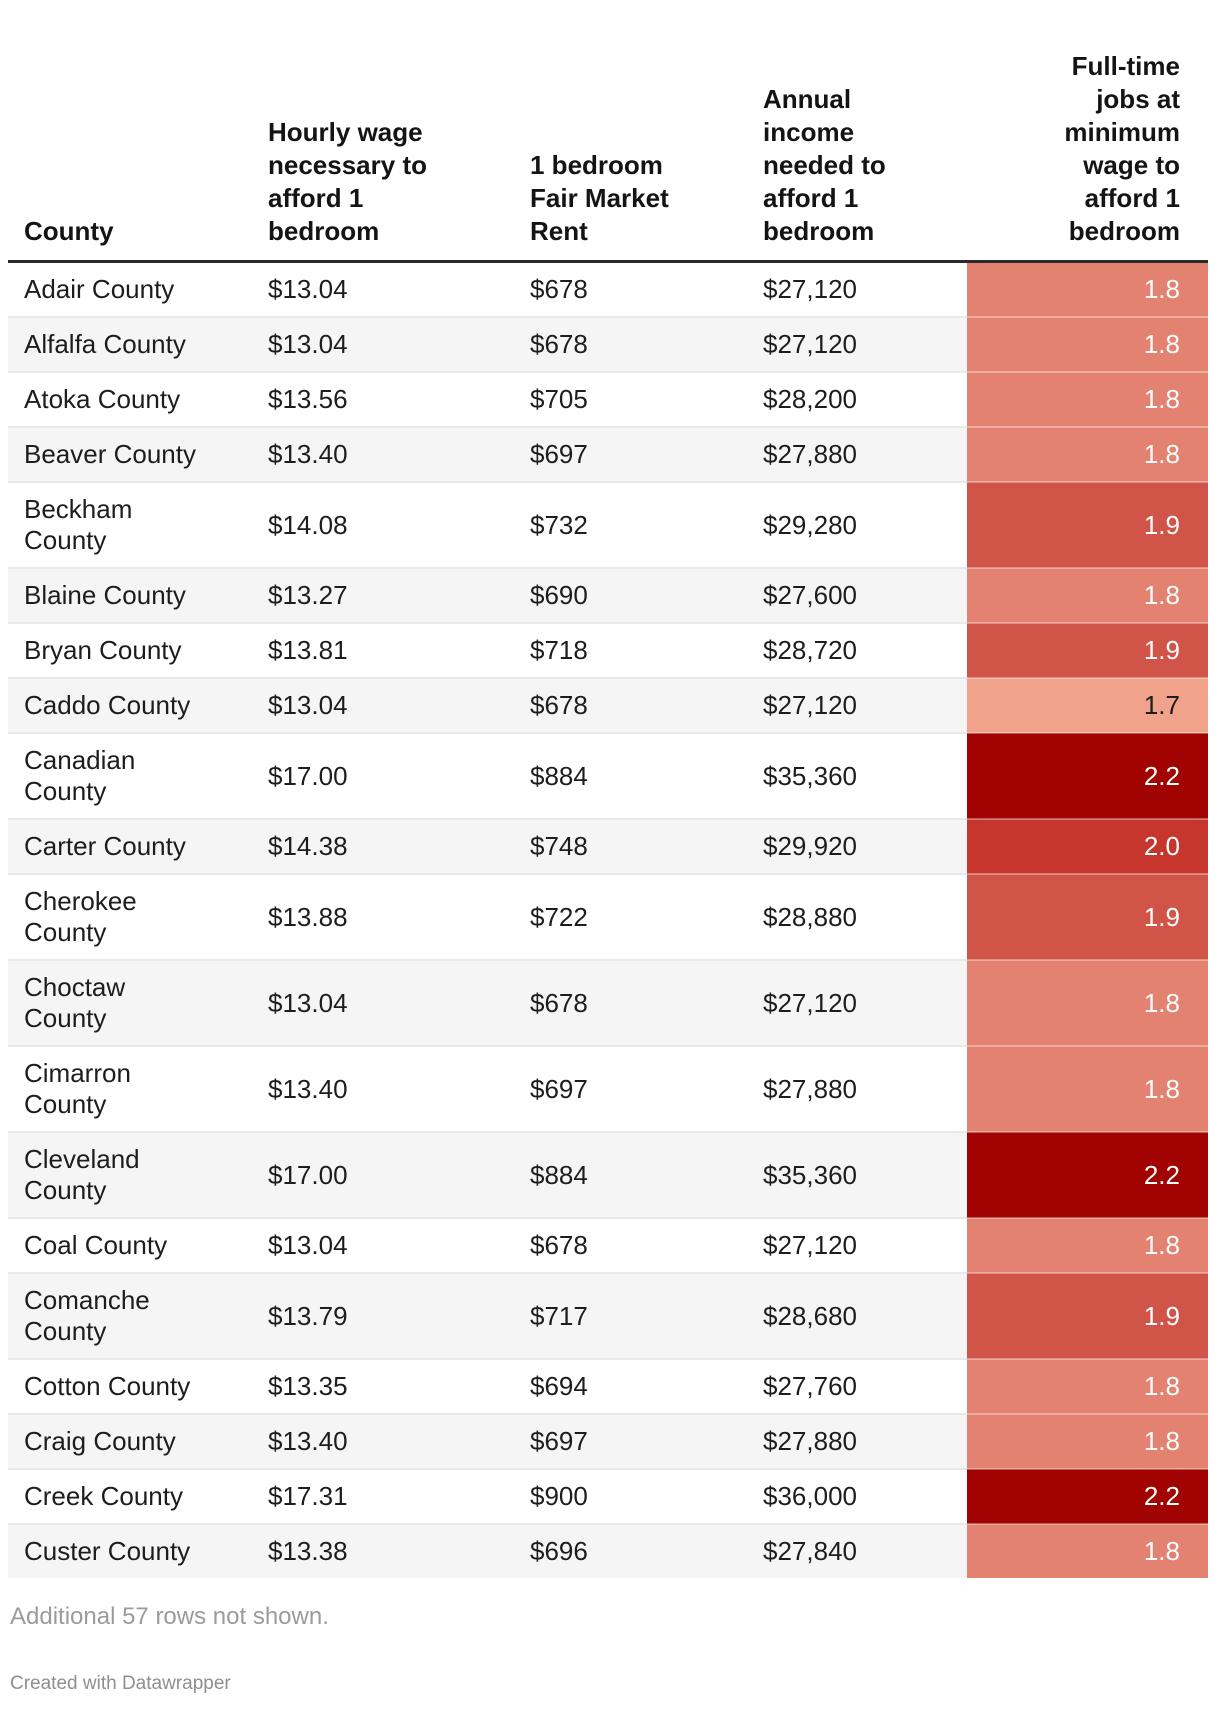 The width and height of the screenshot is (1220, 1710). Describe the element at coordinates (857, 1496) in the screenshot. I see `annual-income-cell: $36,000` at that location.